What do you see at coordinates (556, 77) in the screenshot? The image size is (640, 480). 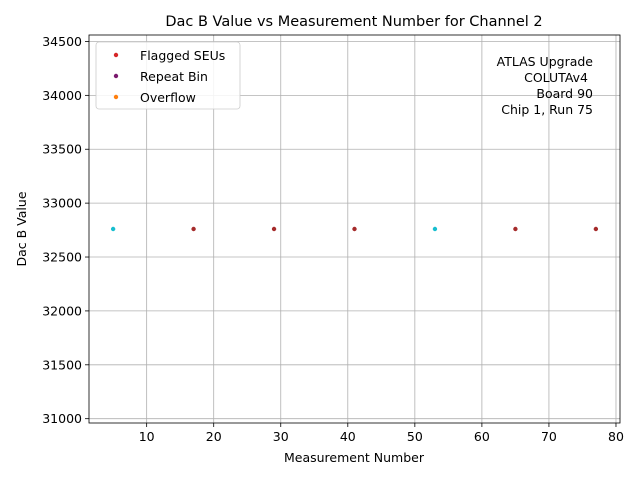 I see `annotation-line-2: COLUTAv4` at bounding box center [556, 77].